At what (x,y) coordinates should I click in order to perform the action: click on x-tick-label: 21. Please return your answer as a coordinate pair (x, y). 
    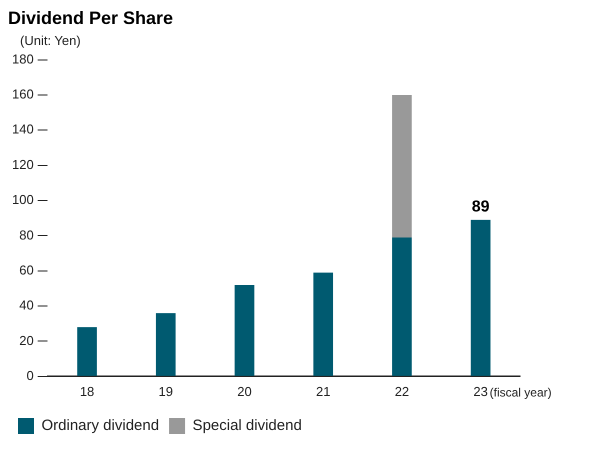
    Looking at the image, I should click on (323, 391).